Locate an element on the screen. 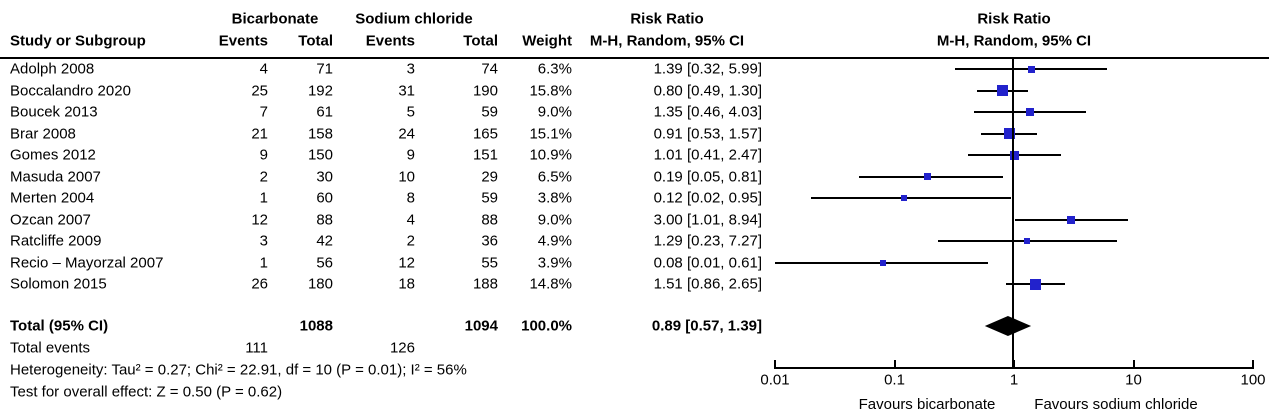 This screenshot has width=1269, height=418. total1-value: 158 is located at coordinates (320, 133).